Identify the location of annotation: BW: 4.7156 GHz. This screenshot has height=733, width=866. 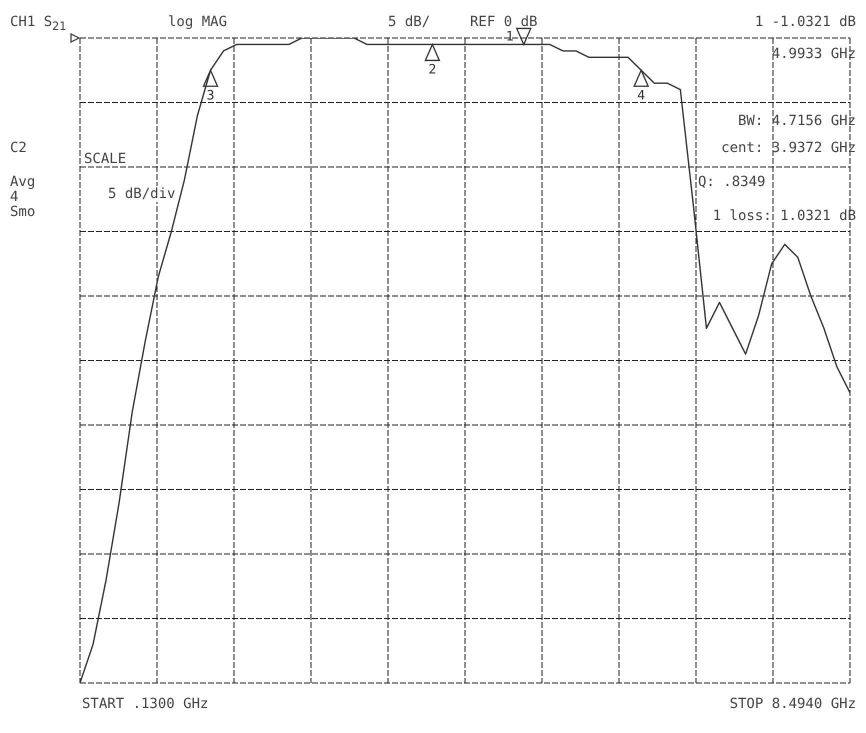
(797, 121).